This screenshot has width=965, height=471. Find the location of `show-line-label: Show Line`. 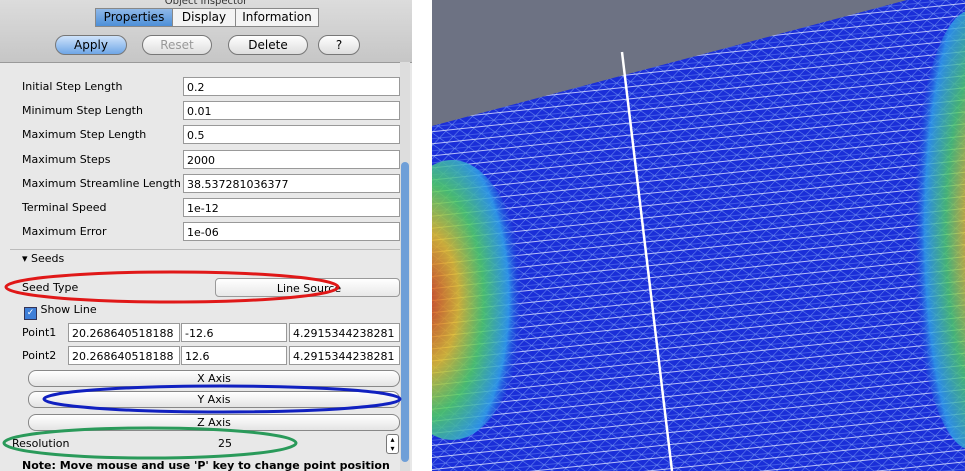

show-line-label: Show Line is located at coordinates (68, 309).